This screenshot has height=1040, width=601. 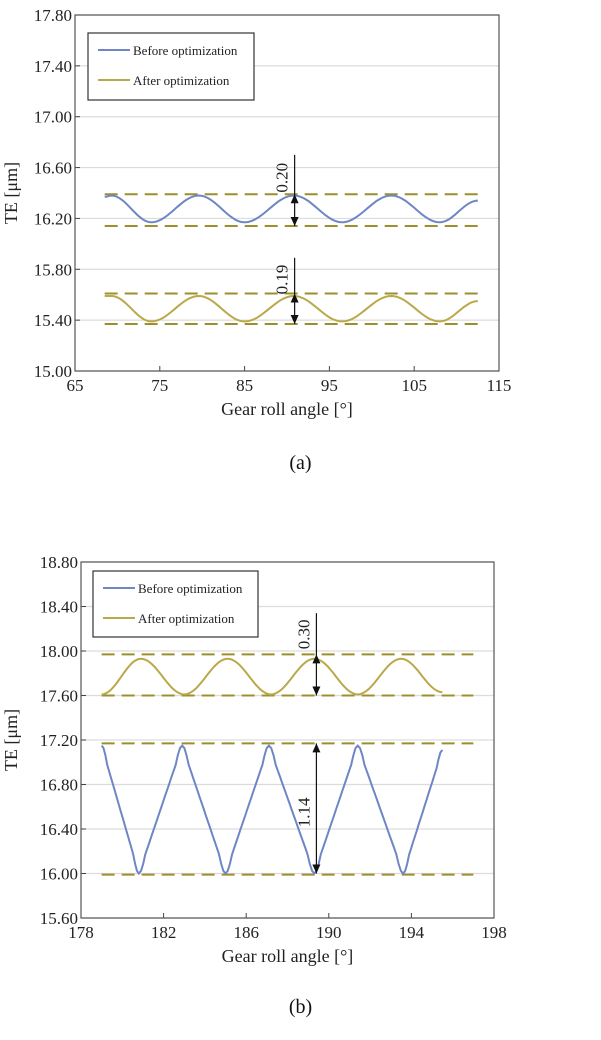 What do you see at coordinates (303, 812) in the screenshot?
I see `dimension-label: 1.14` at bounding box center [303, 812].